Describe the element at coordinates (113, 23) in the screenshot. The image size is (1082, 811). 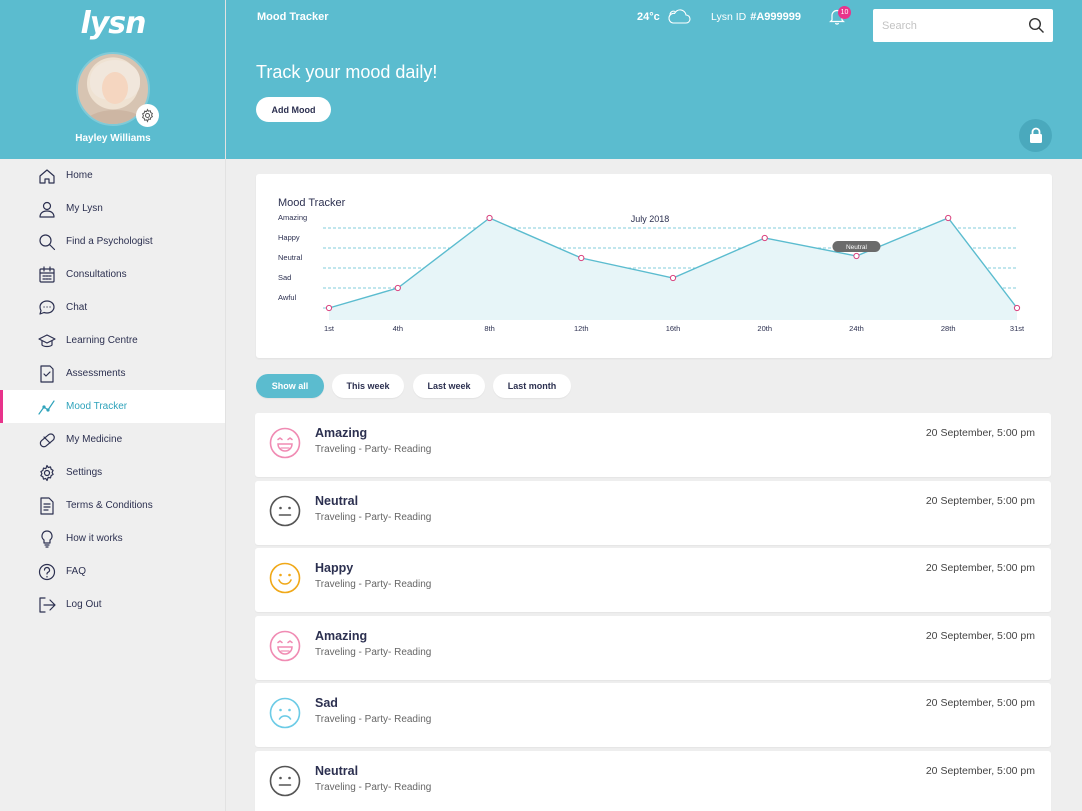
I see `lysn-logo: lysn` at that location.